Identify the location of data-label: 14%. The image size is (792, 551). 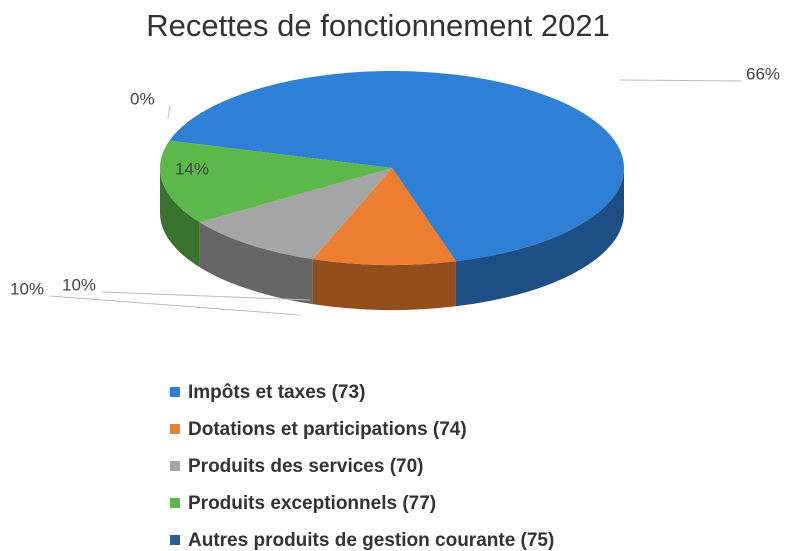
(192, 168).